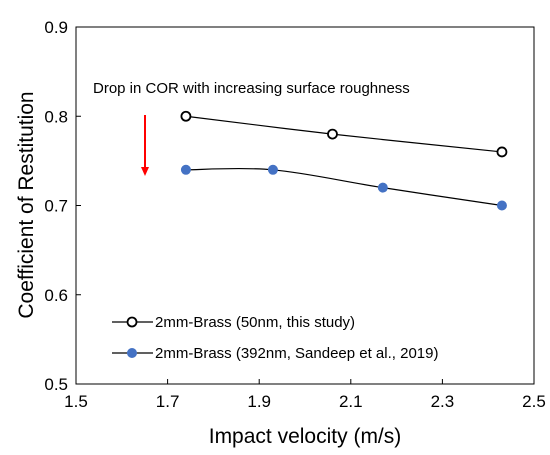 Image resolution: width=550 pixels, height=455 pixels. I want to click on legend-label: 2mm-Brass (50nm, this study), so click(255, 322).